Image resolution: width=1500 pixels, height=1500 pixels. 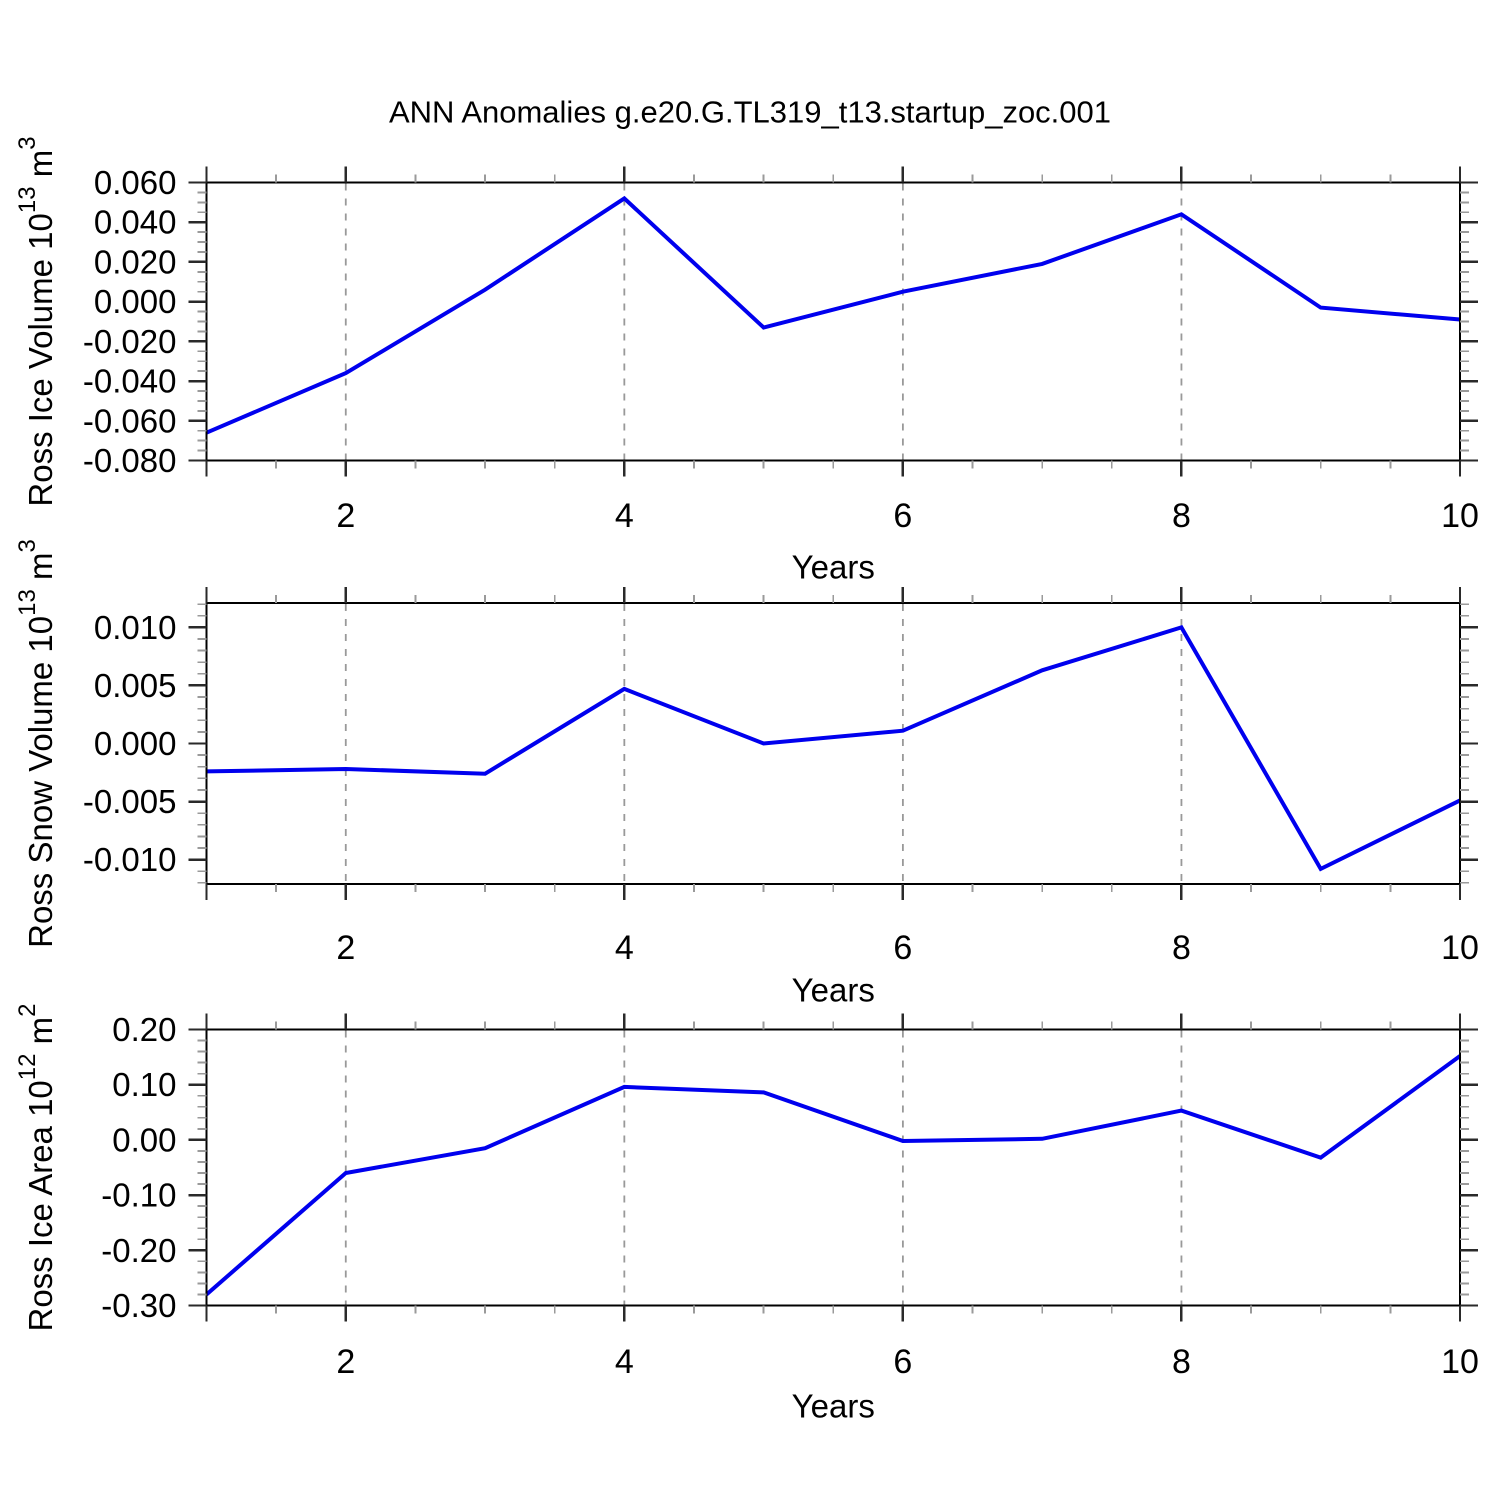 What do you see at coordinates (130, 341) in the screenshot?
I see `y-tick-label: -0.020` at bounding box center [130, 341].